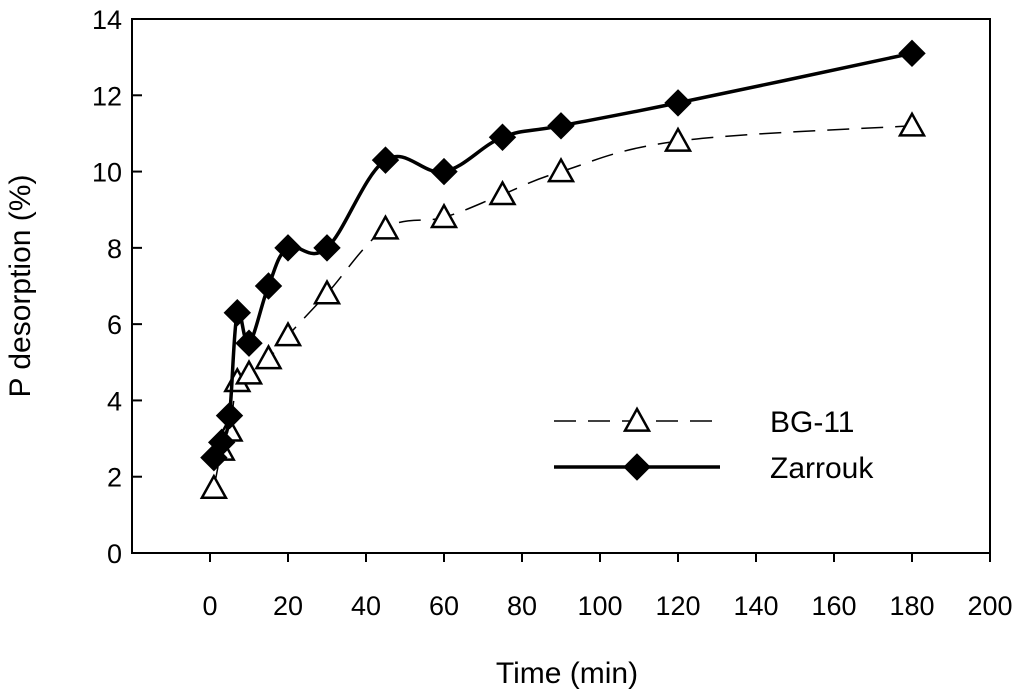 This screenshot has height=700, width=1024. I want to click on x-tick-label: 80, so click(522, 606).